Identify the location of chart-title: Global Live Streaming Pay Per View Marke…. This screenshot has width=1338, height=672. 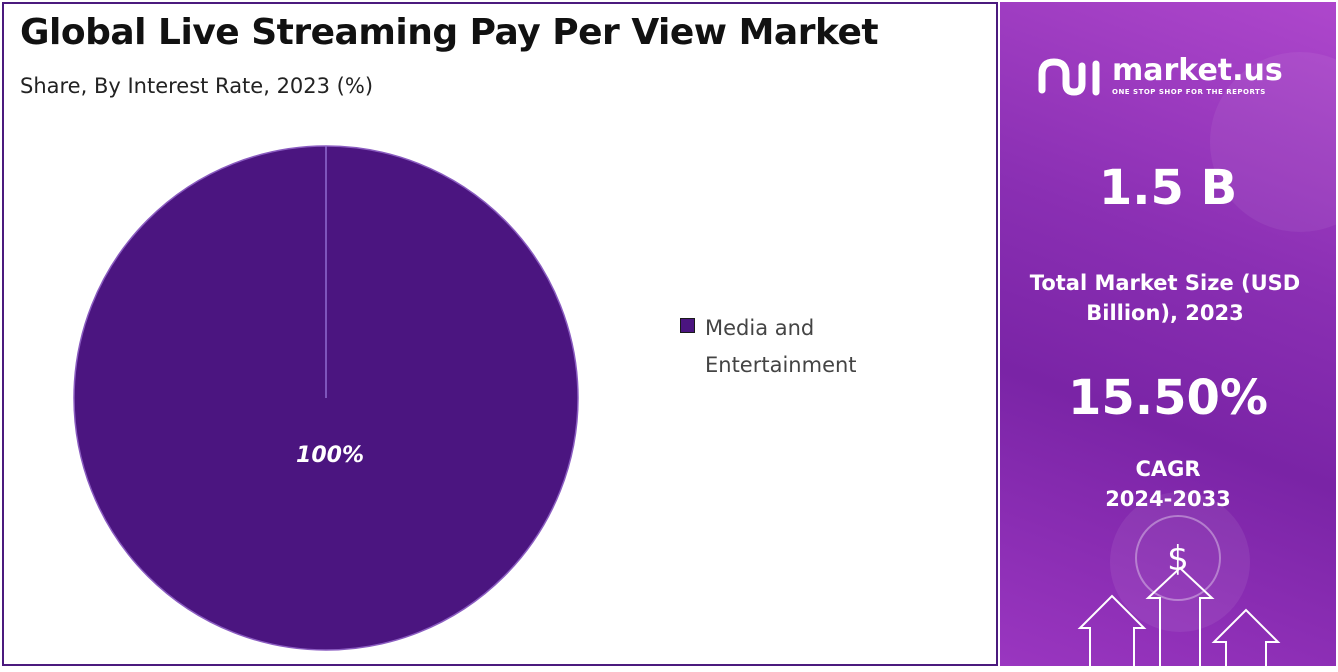
(449, 32).